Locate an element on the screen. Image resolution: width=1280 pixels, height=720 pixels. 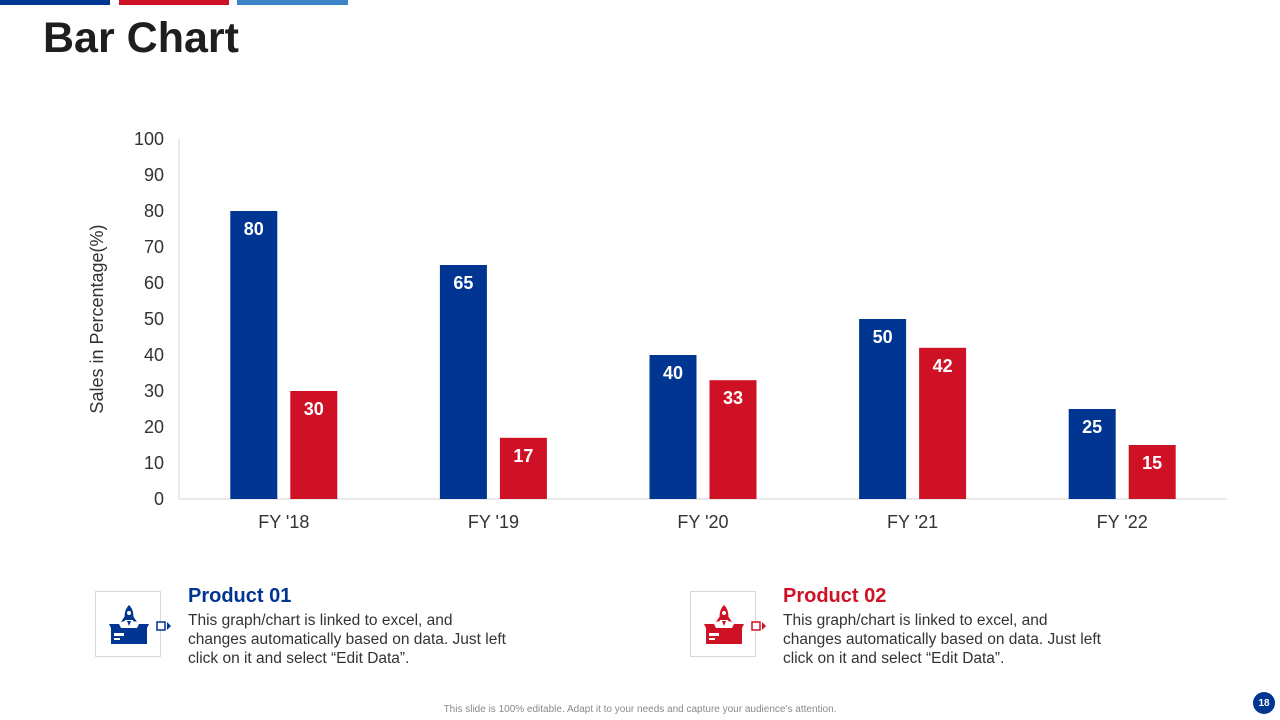
y-tick-label: 40 is located at coordinates (154, 355).